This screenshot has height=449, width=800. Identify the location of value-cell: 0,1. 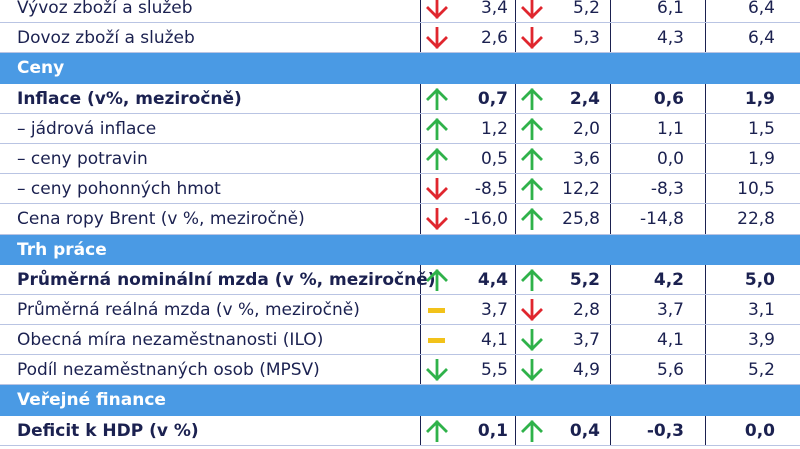
(492, 430).